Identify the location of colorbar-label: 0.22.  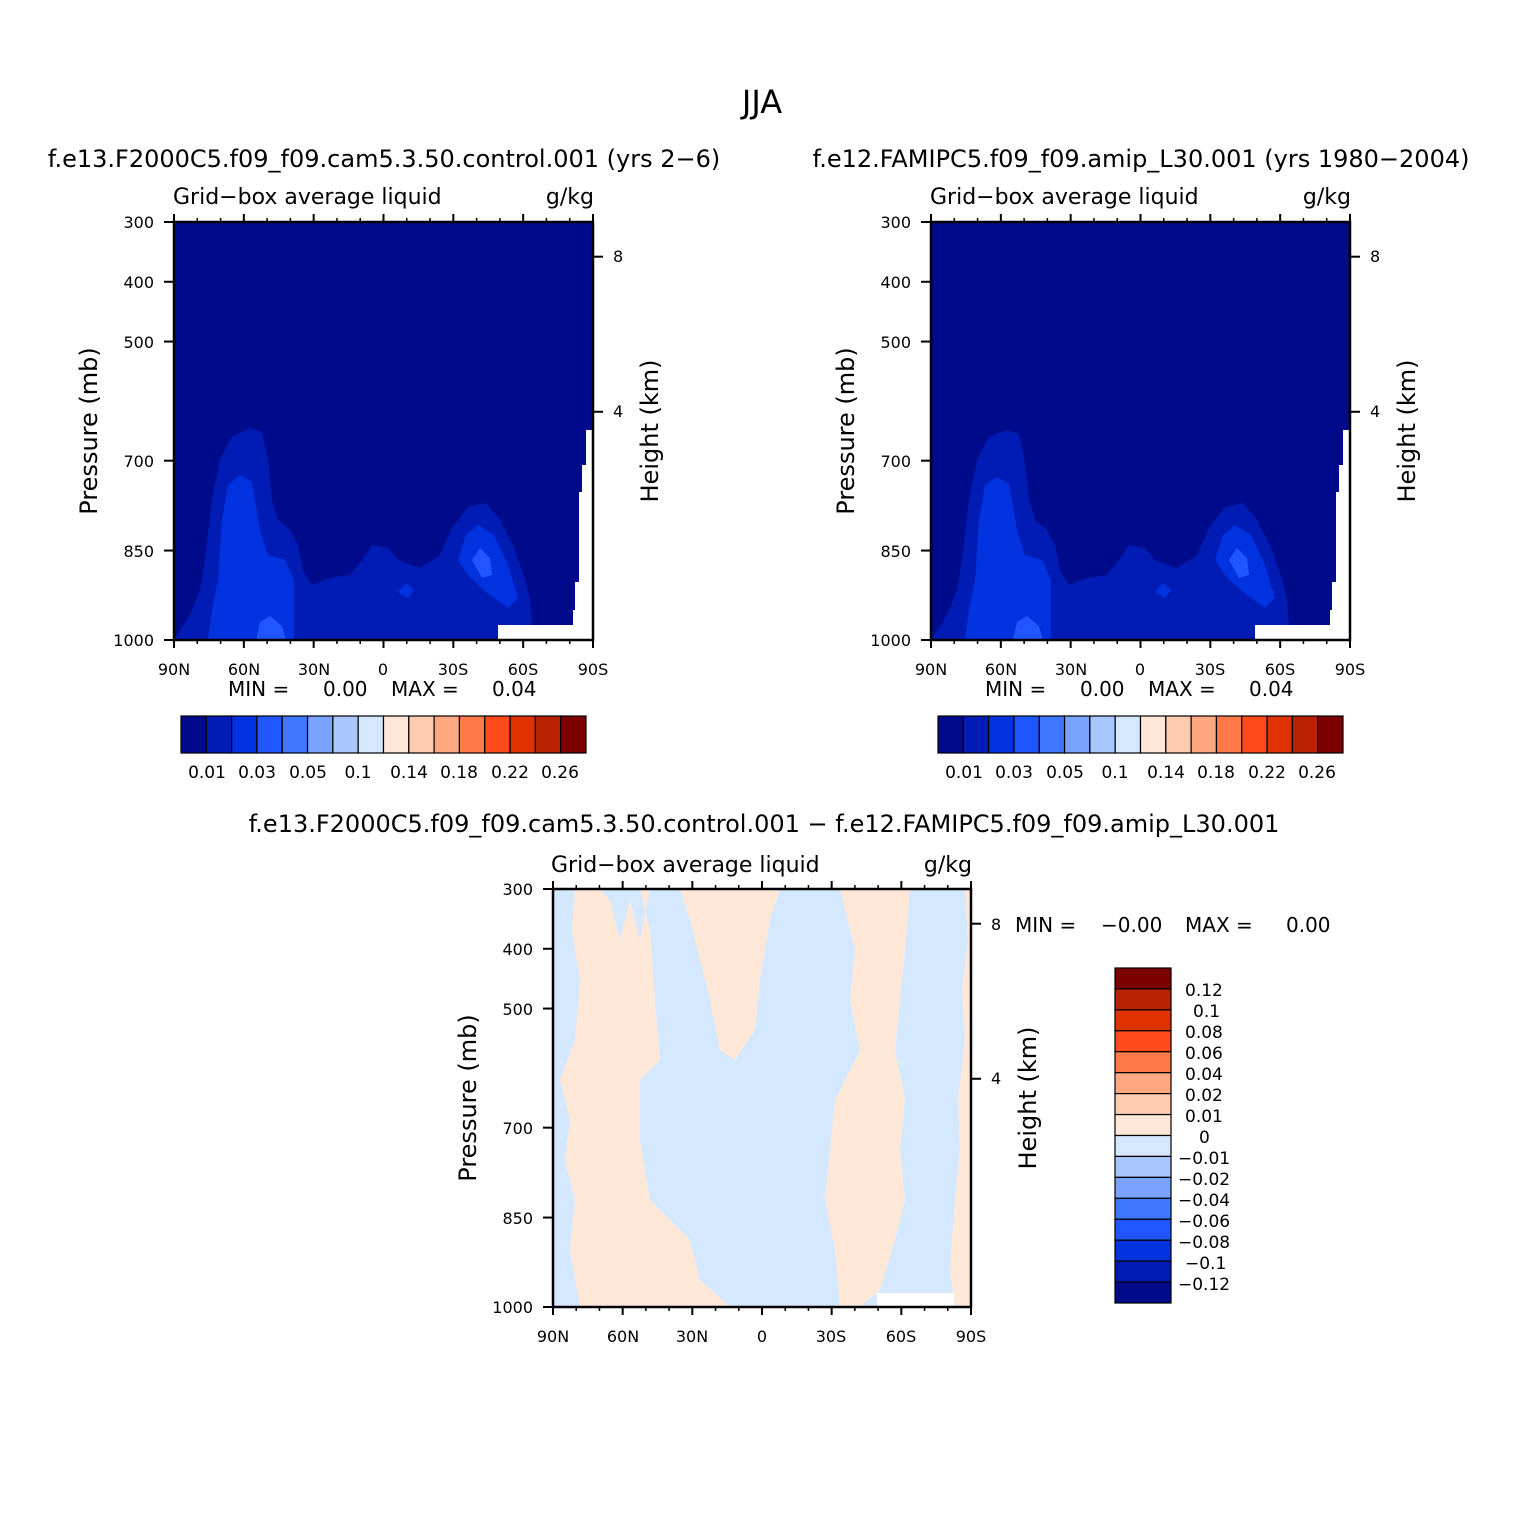
(1267, 773).